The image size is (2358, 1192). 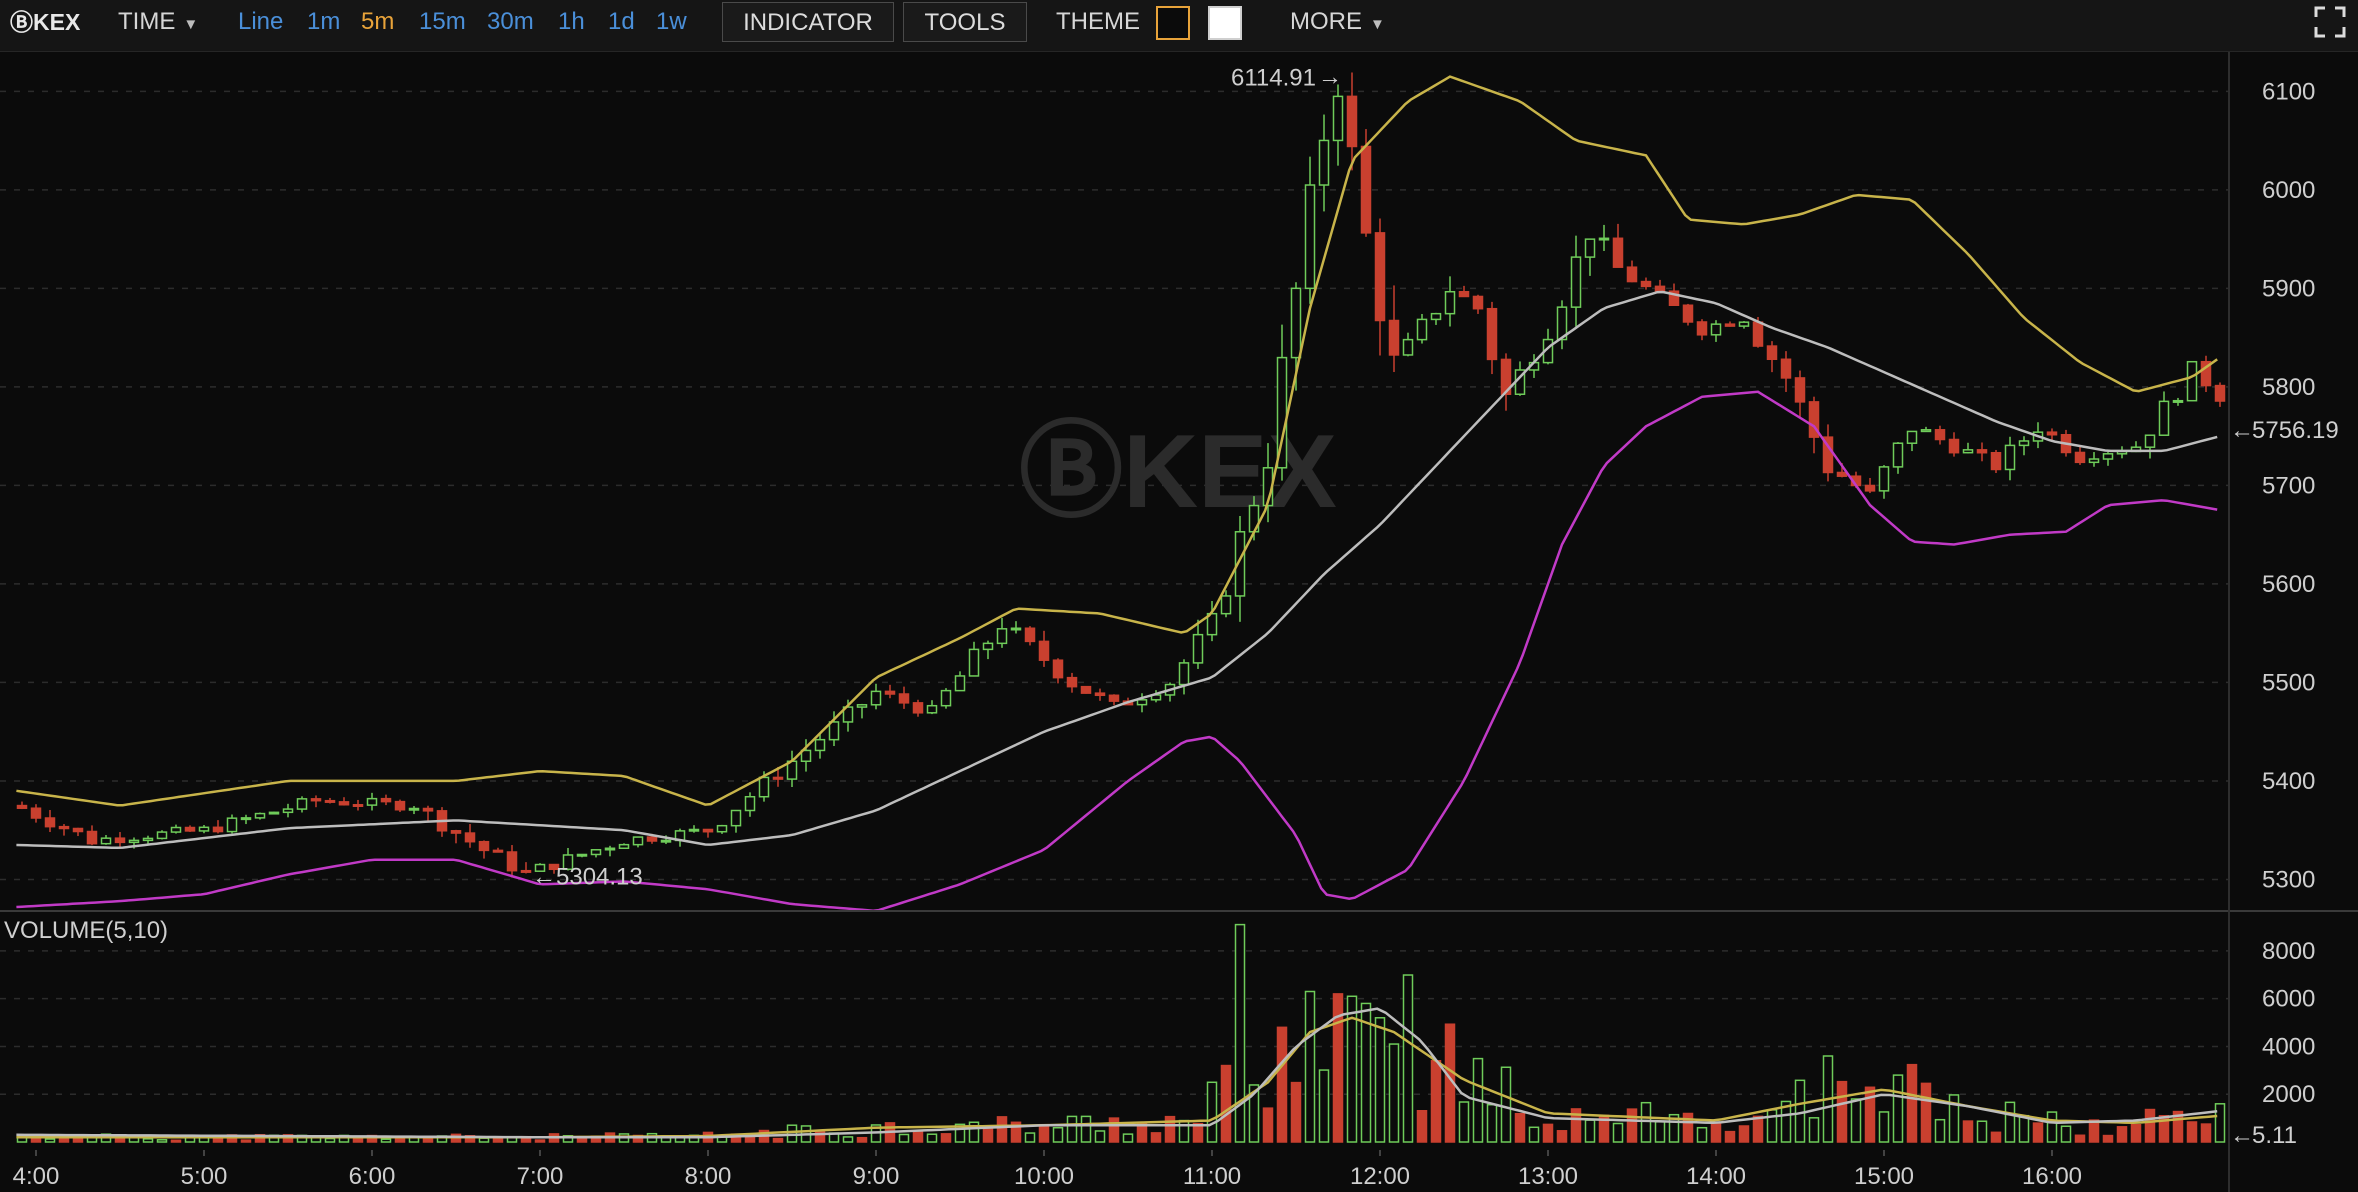 I want to click on period-1m: 1m, so click(x=324, y=21).